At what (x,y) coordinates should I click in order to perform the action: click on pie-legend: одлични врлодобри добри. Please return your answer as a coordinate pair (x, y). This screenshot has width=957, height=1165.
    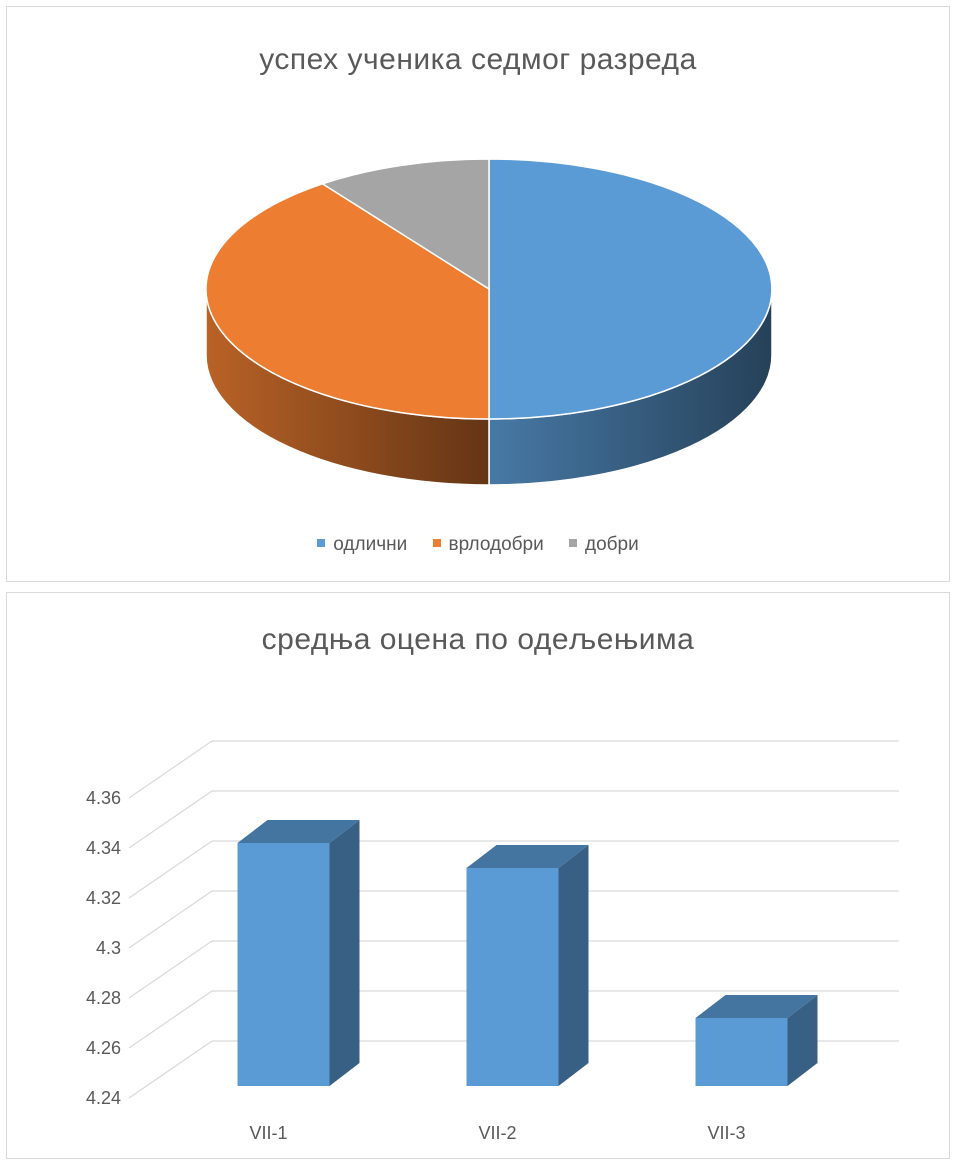
    Looking at the image, I should click on (478, 545).